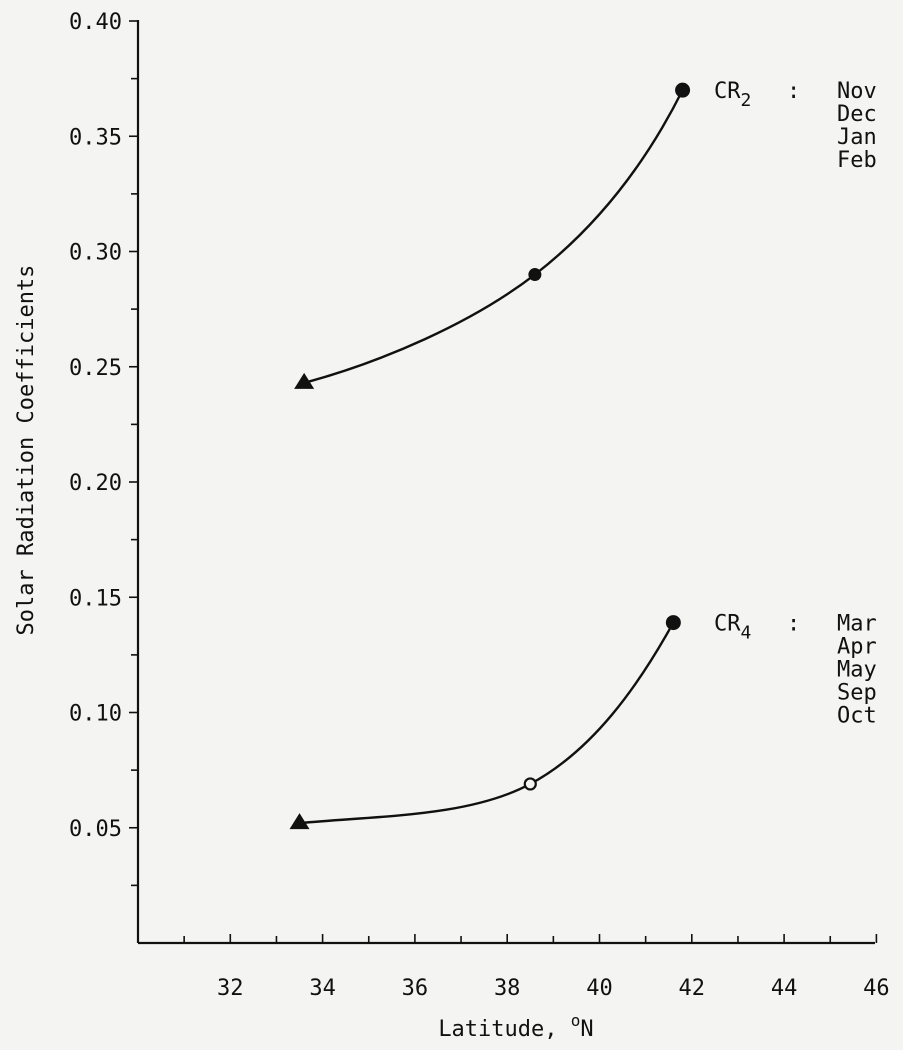  I want to click on month-label: Nov, so click(857, 91).